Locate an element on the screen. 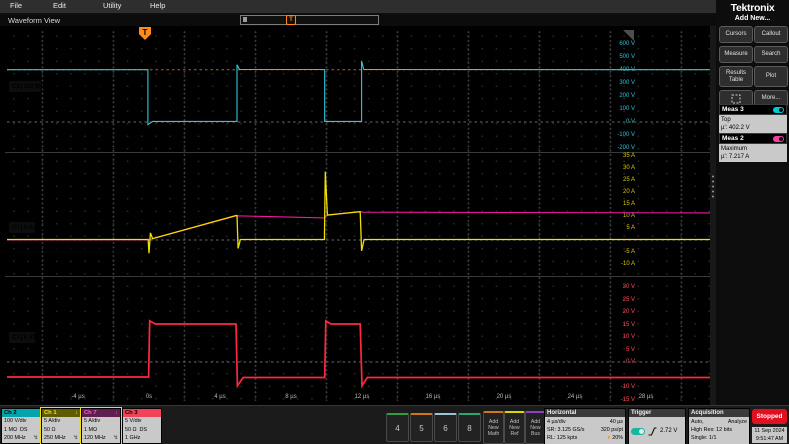 This screenshot has height=444, width=789. channel-4-button: 4 is located at coordinates (397, 427).